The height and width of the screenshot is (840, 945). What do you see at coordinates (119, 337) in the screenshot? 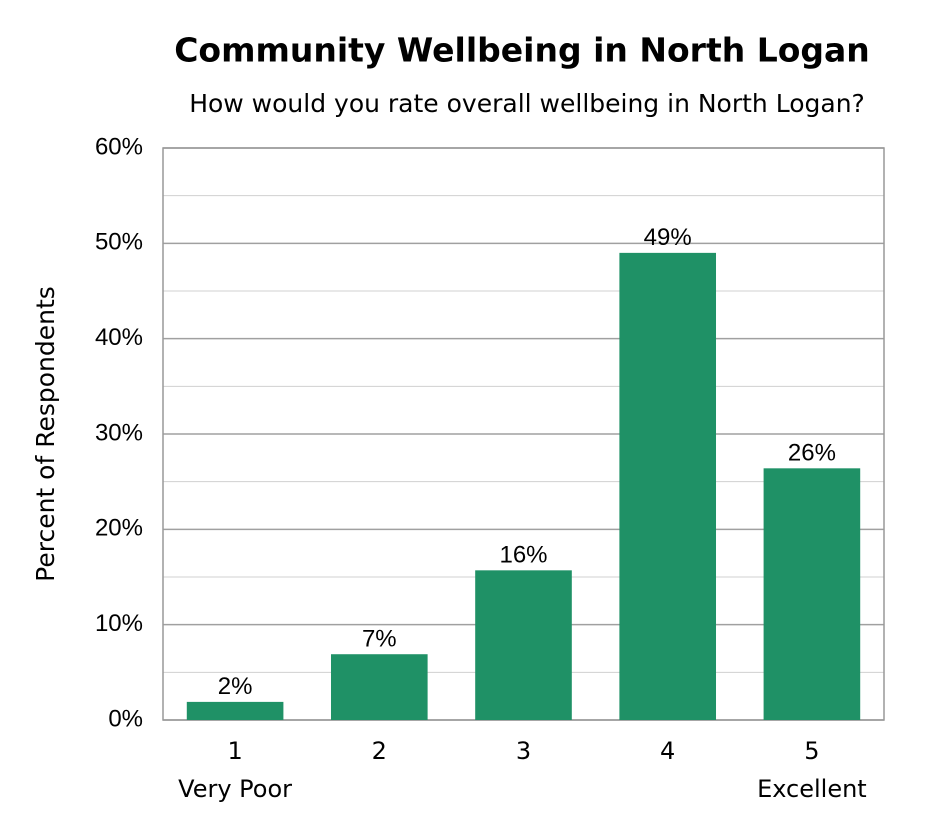
I see `y-tick-label: 40%` at bounding box center [119, 337].